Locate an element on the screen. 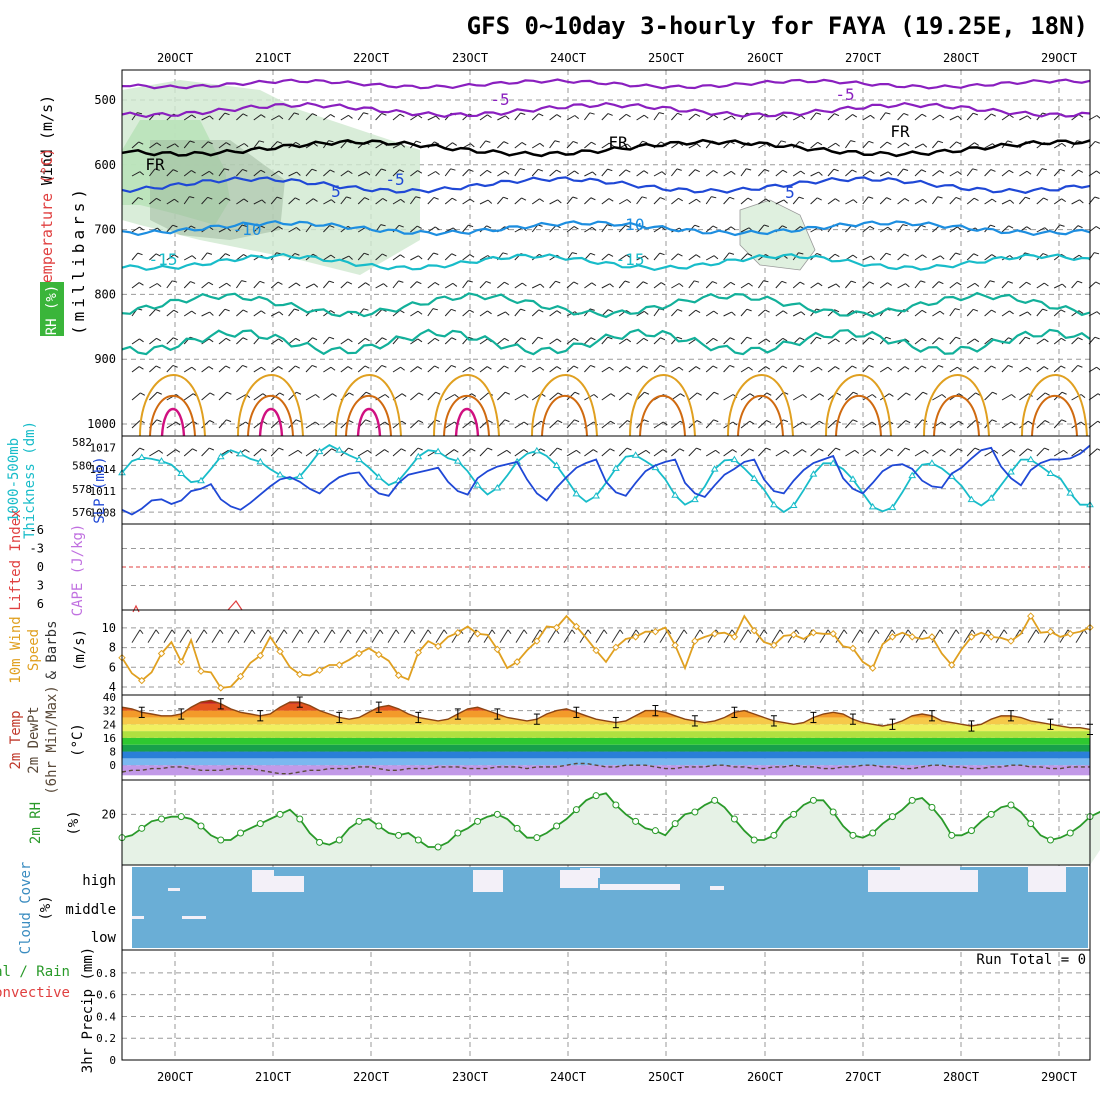 The image size is (1100, 1100). temp2m-tick: 0 is located at coordinates (112, 765).